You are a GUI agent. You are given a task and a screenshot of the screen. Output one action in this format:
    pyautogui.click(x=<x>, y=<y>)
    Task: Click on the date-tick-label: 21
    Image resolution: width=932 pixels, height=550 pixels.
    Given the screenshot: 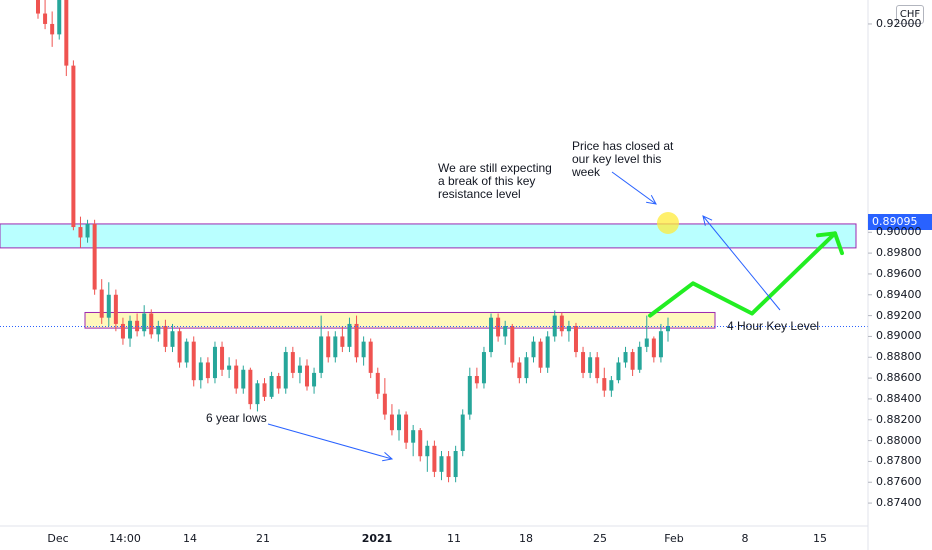 What is the action you would take?
    pyautogui.click(x=263, y=538)
    